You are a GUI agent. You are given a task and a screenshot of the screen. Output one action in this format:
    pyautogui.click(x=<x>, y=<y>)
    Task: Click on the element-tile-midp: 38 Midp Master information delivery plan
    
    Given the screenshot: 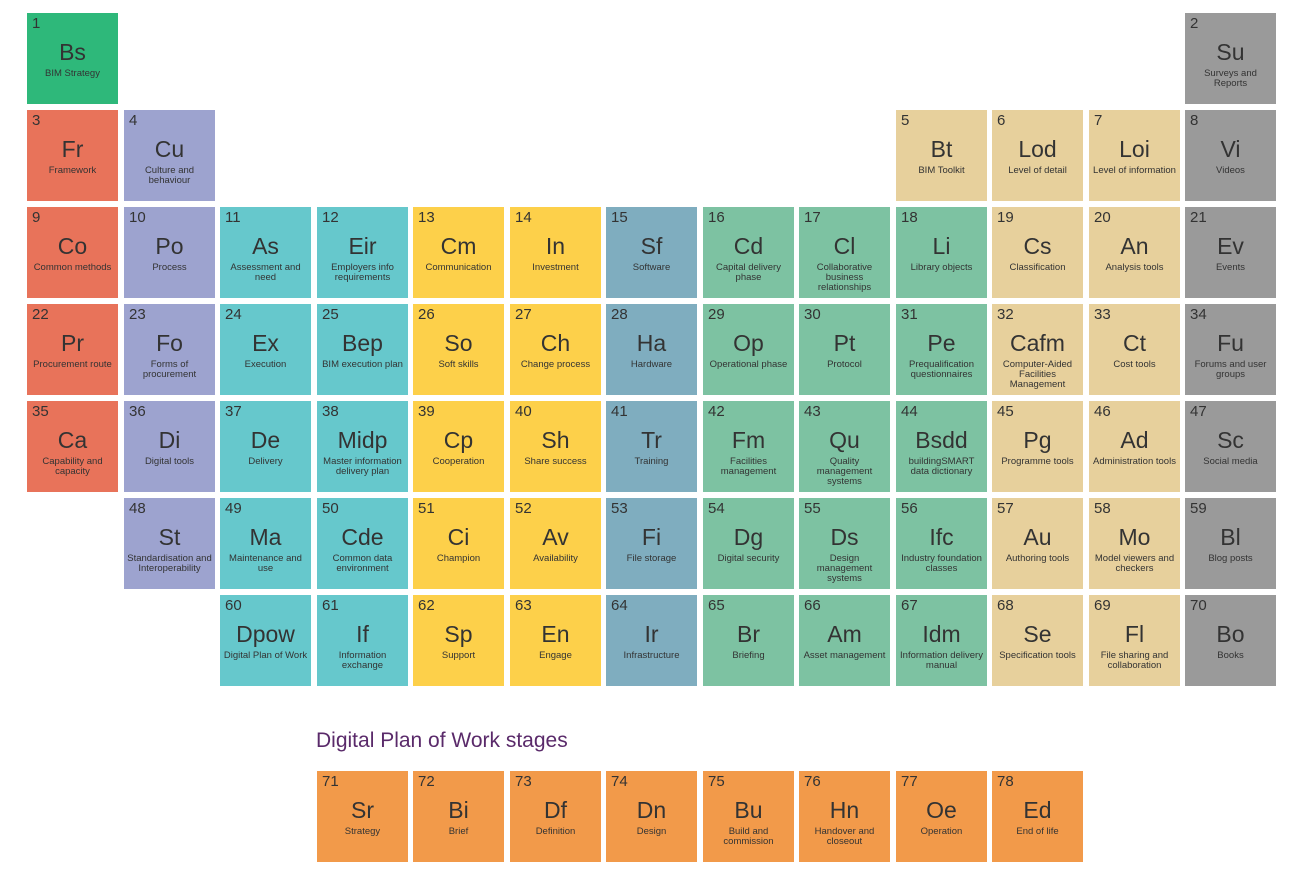 What is the action you would take?
    pyautogui.click(x=362, y=446)
    